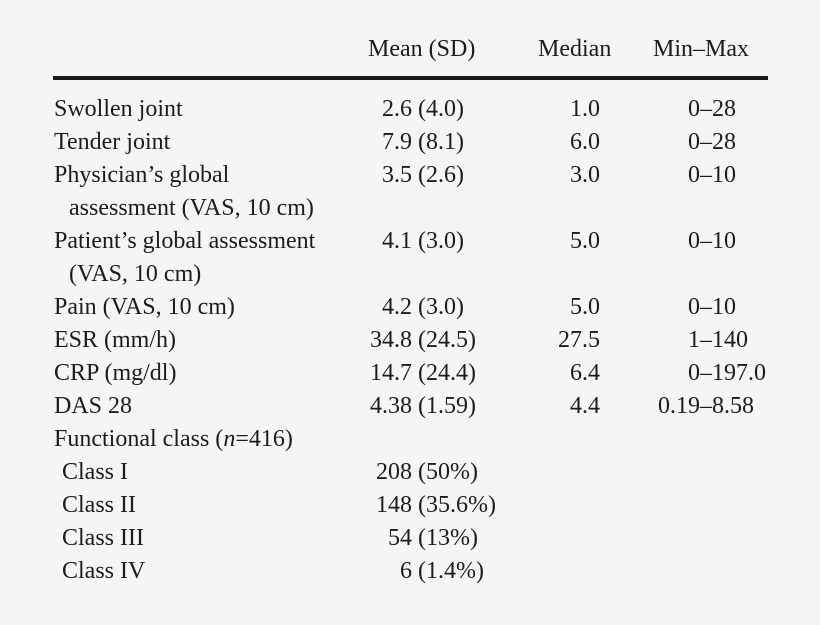 The width and height of the screenshot is (820, 625). Describe the element at coordinates (575, 49) in the screenshot. I see `column-header-median: Median` at that location.